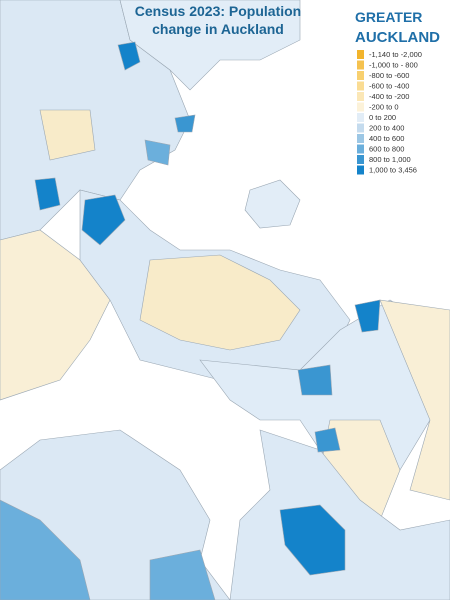  Describe the element at coordinates (386, 138) in the screenshot. I see `legend-label: 400 to 600` at that location.